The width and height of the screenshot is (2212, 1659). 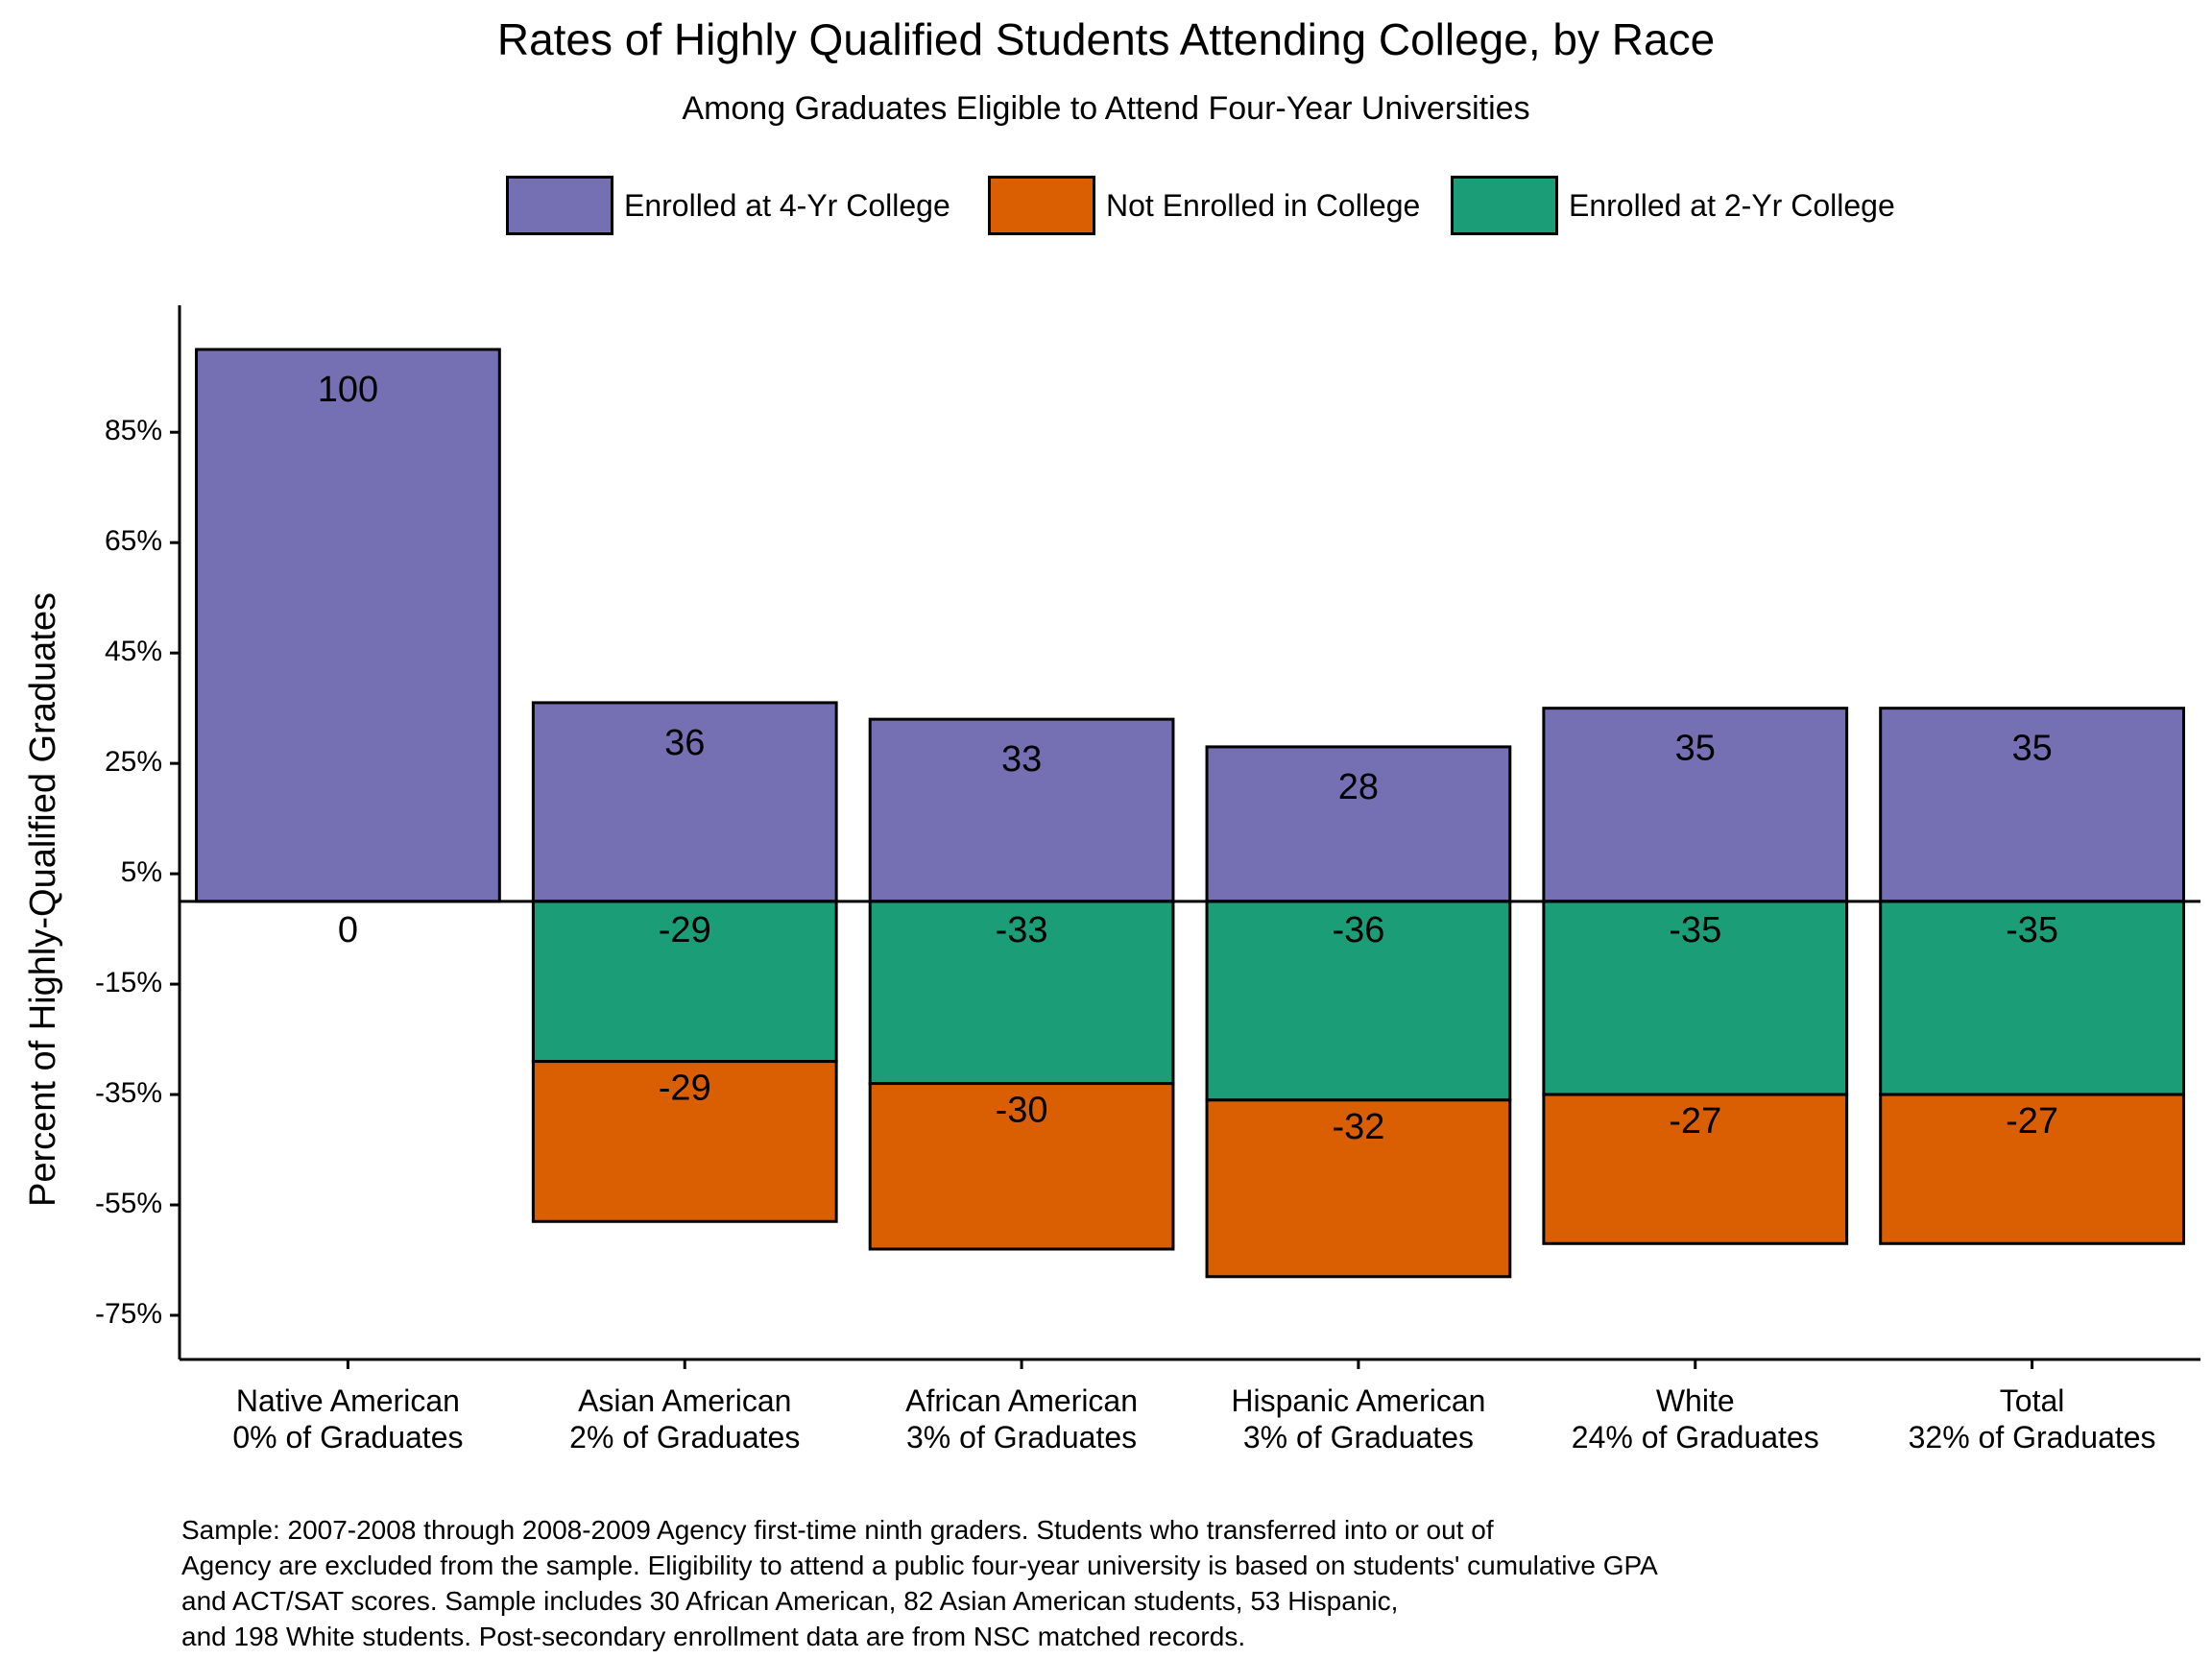 I want to click on x-tick-label: Native American, so click(x=348, y=1400).